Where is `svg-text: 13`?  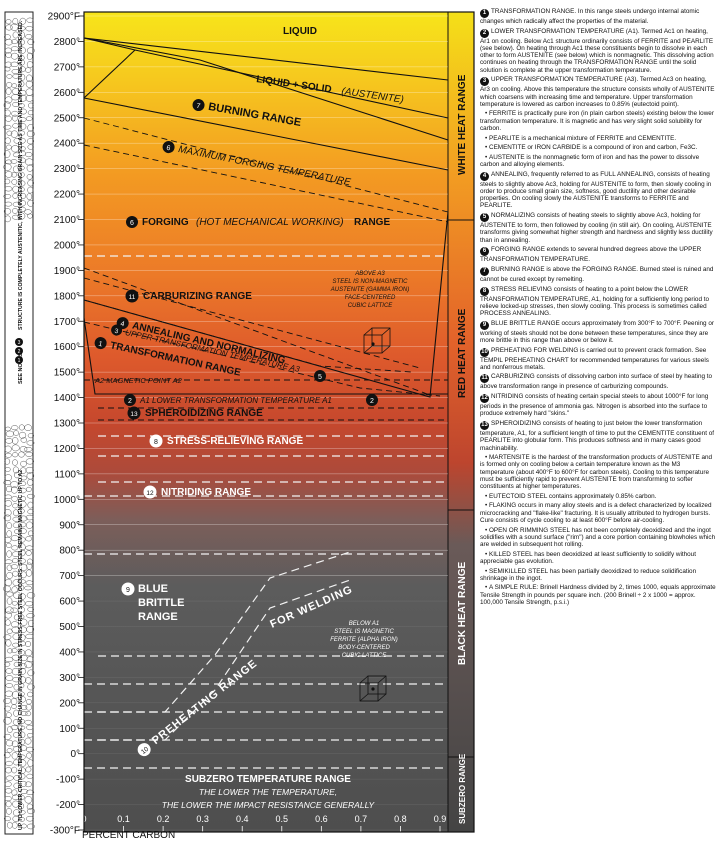
svg-text: 13 is located at coordinates (134, 414).